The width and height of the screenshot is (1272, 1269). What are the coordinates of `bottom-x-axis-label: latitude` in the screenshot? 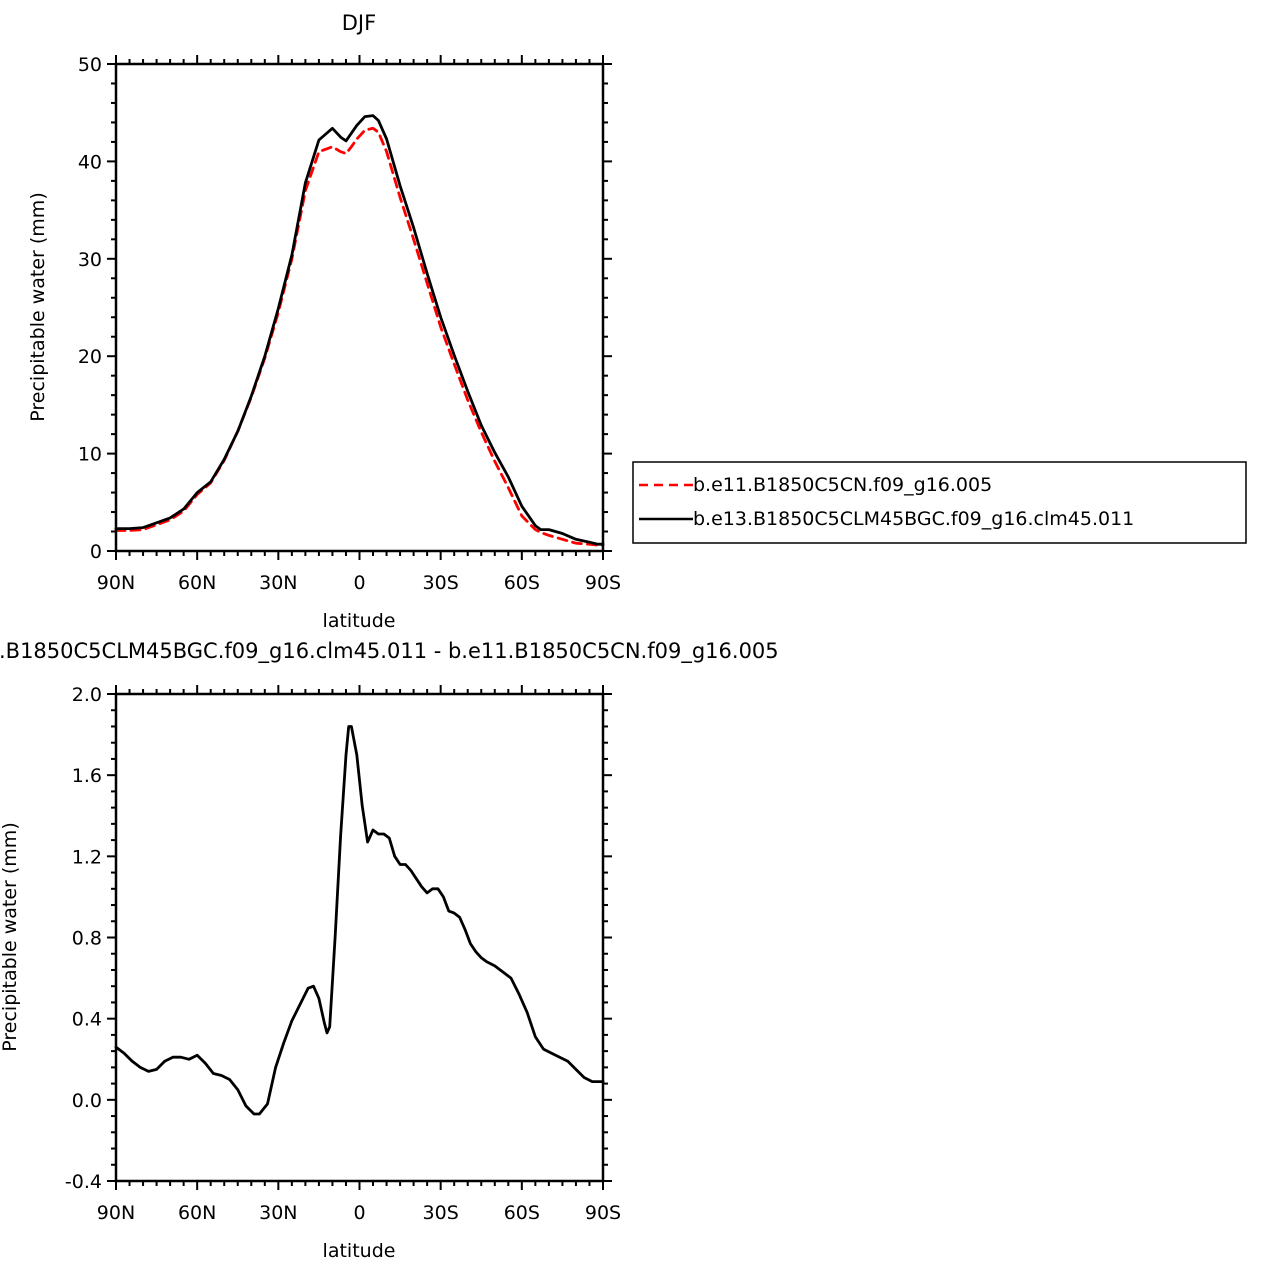 It's located at (359, 1251).